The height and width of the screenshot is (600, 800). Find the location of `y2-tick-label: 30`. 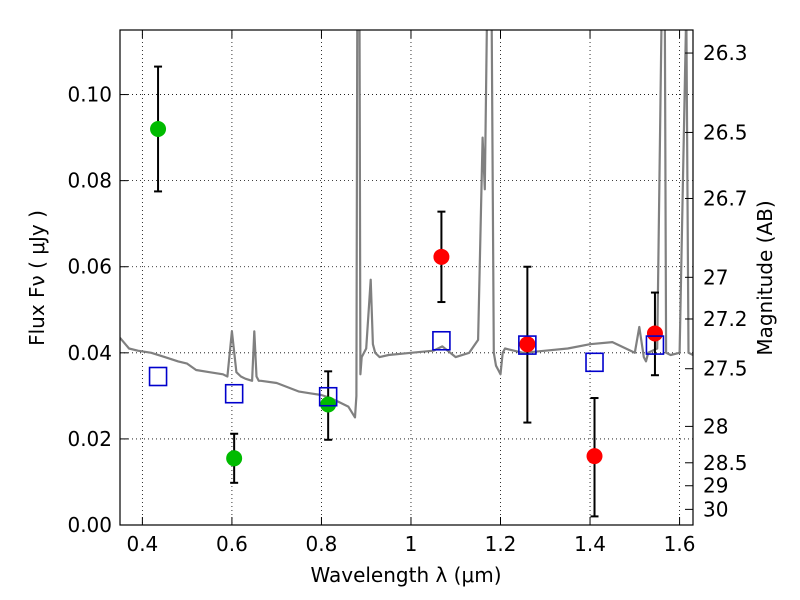

y2-tick-label: 30 is located at coordinates (715, 509).